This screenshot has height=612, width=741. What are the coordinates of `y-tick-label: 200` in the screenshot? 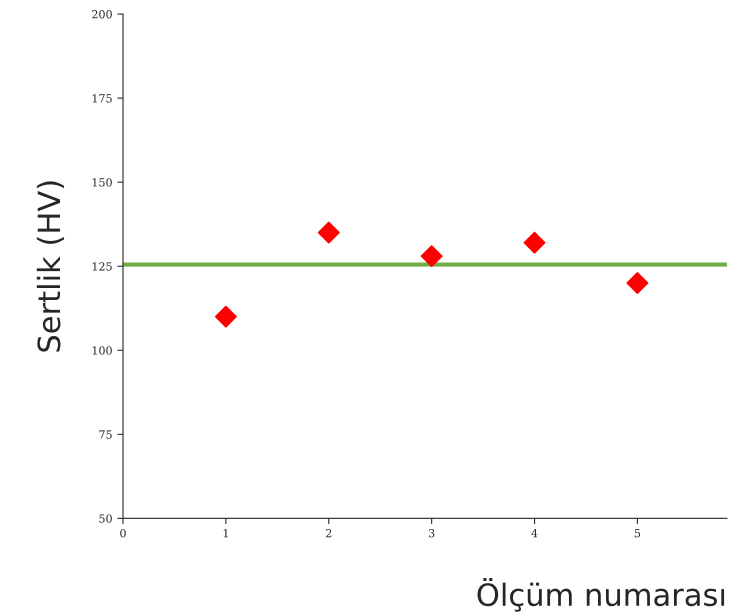 It's located at (102, 14).